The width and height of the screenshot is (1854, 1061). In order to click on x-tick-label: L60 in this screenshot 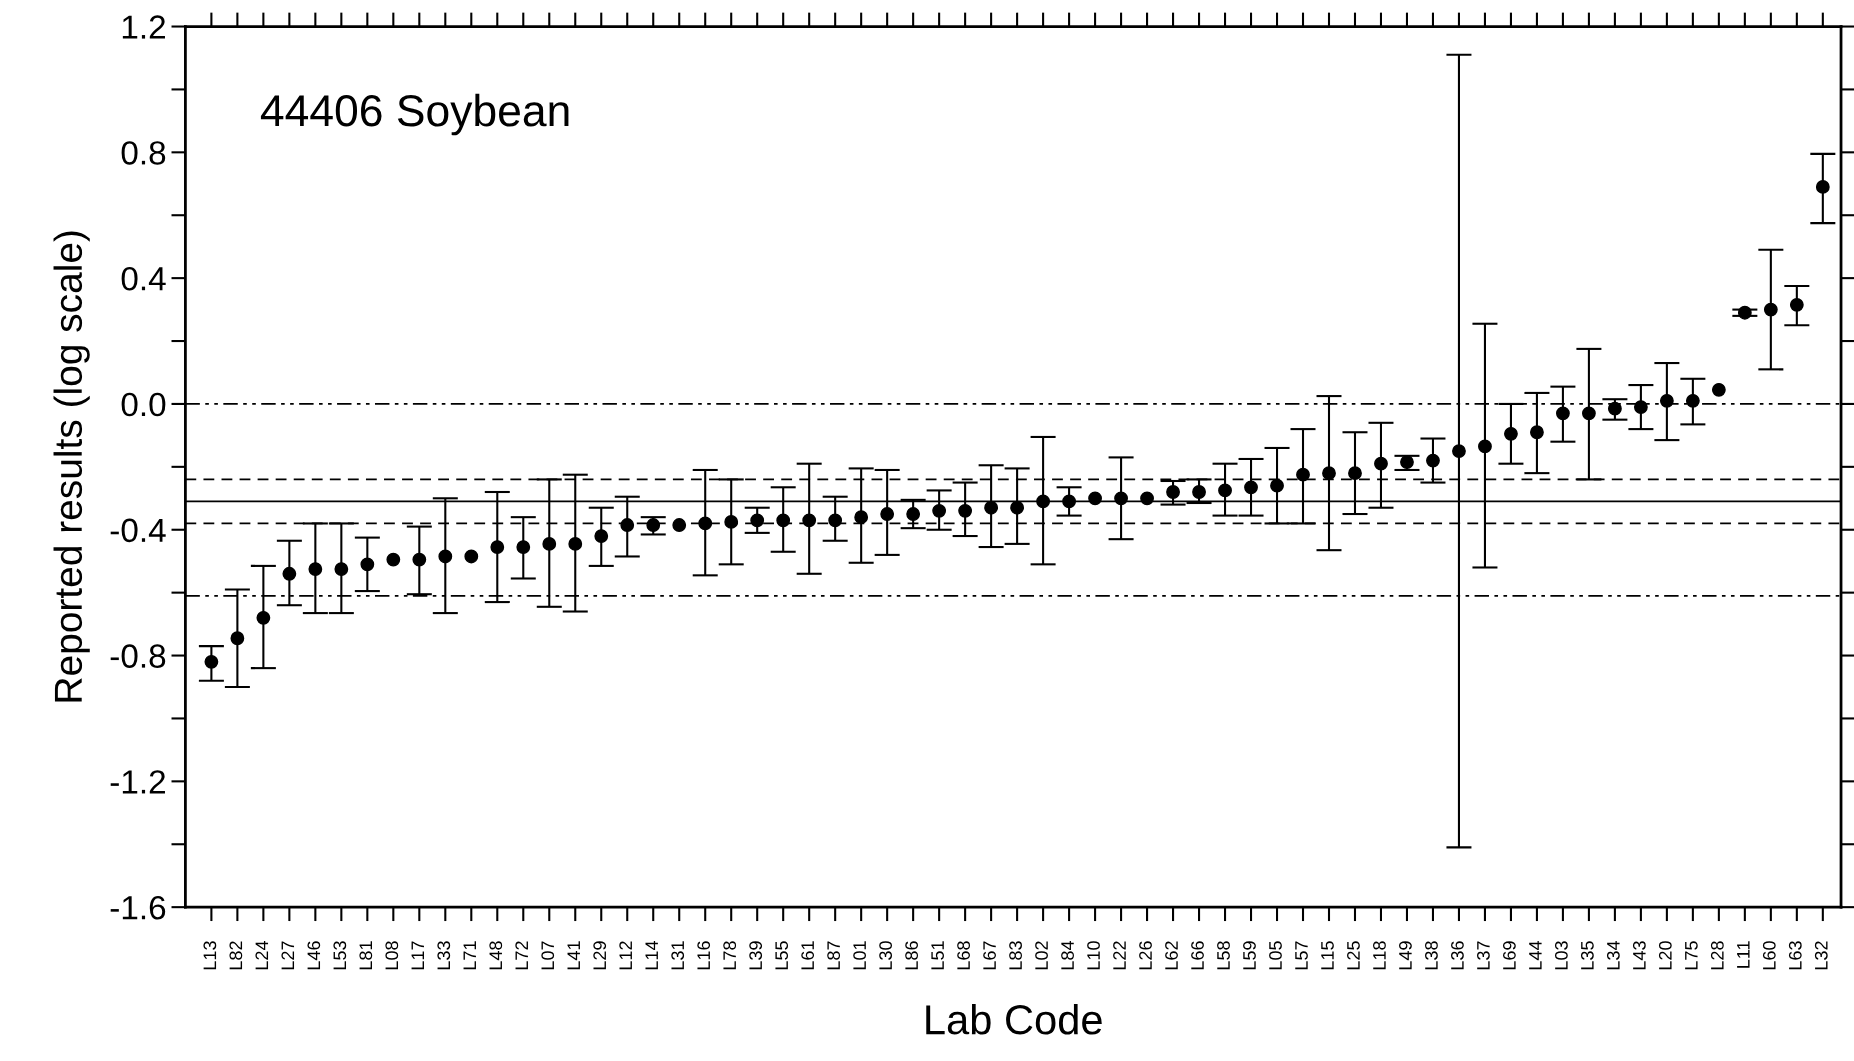, I will do `click(1769, 955)`.